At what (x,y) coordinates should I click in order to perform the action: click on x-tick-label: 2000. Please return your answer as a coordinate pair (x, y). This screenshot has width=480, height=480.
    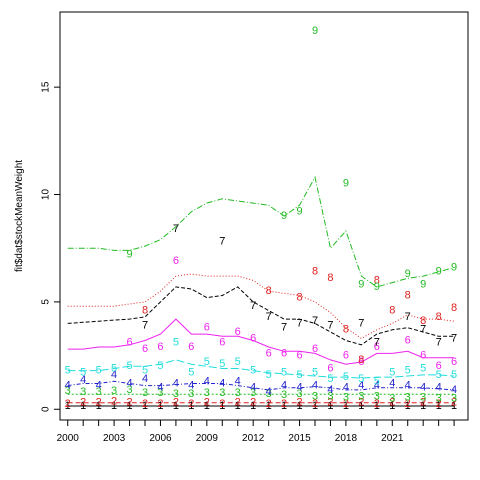
    Looking at the image, I should click on (68, 438).